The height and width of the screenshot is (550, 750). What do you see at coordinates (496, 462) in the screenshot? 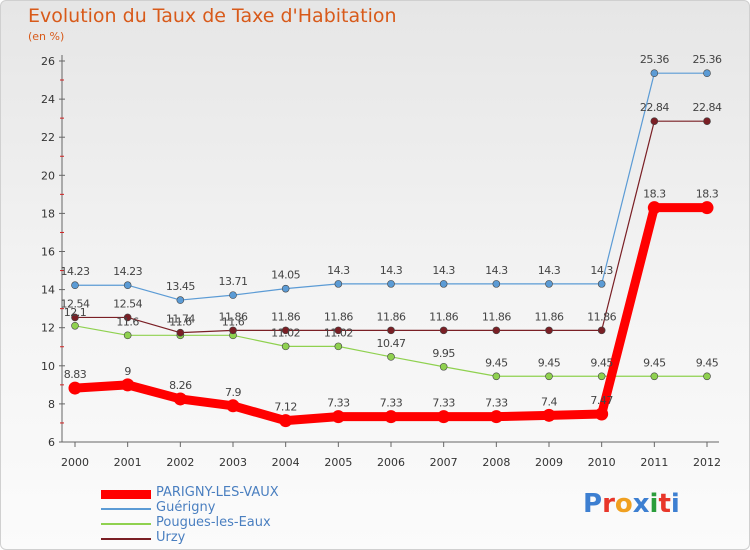
I see `x-tick-label: 2008` at bounding box center [496, 462].